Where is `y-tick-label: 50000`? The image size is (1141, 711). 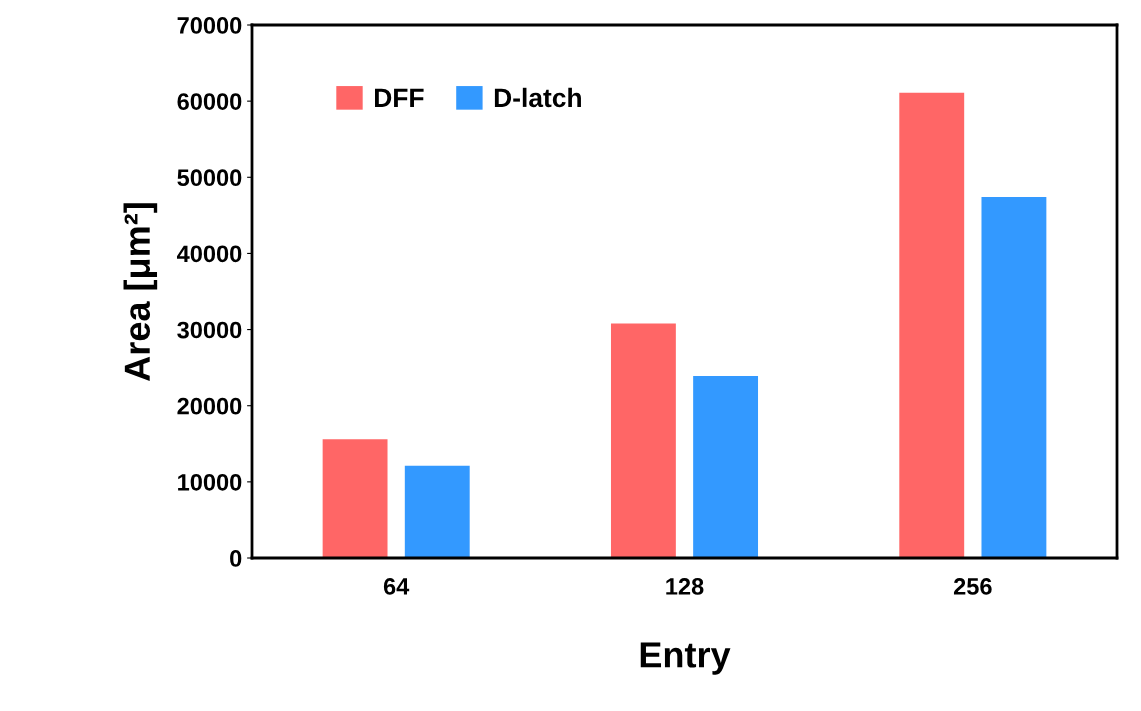 y-tick-label: 50000 is located at coordinates (209, 178).